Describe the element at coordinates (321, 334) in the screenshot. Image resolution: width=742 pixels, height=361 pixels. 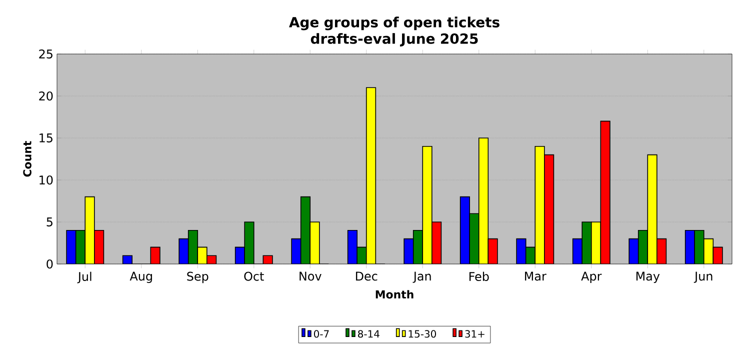
I see `legend-label: 0-7` at that location.